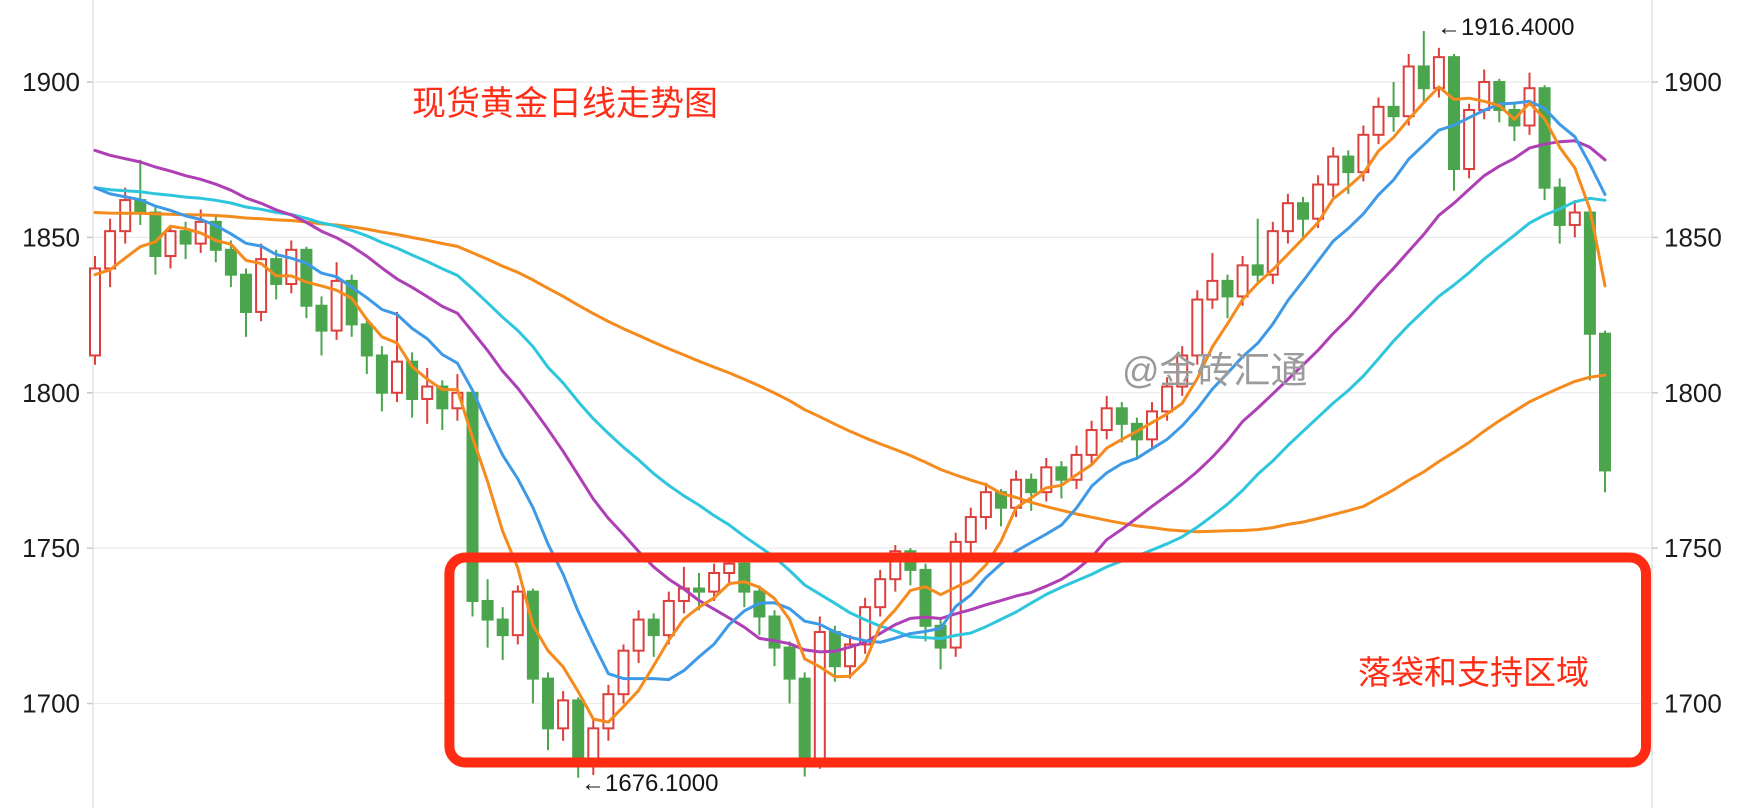 This screenshot has height=808, width=1742. I want to click on y-axis-label-right: 1700, so click(1693, 704).